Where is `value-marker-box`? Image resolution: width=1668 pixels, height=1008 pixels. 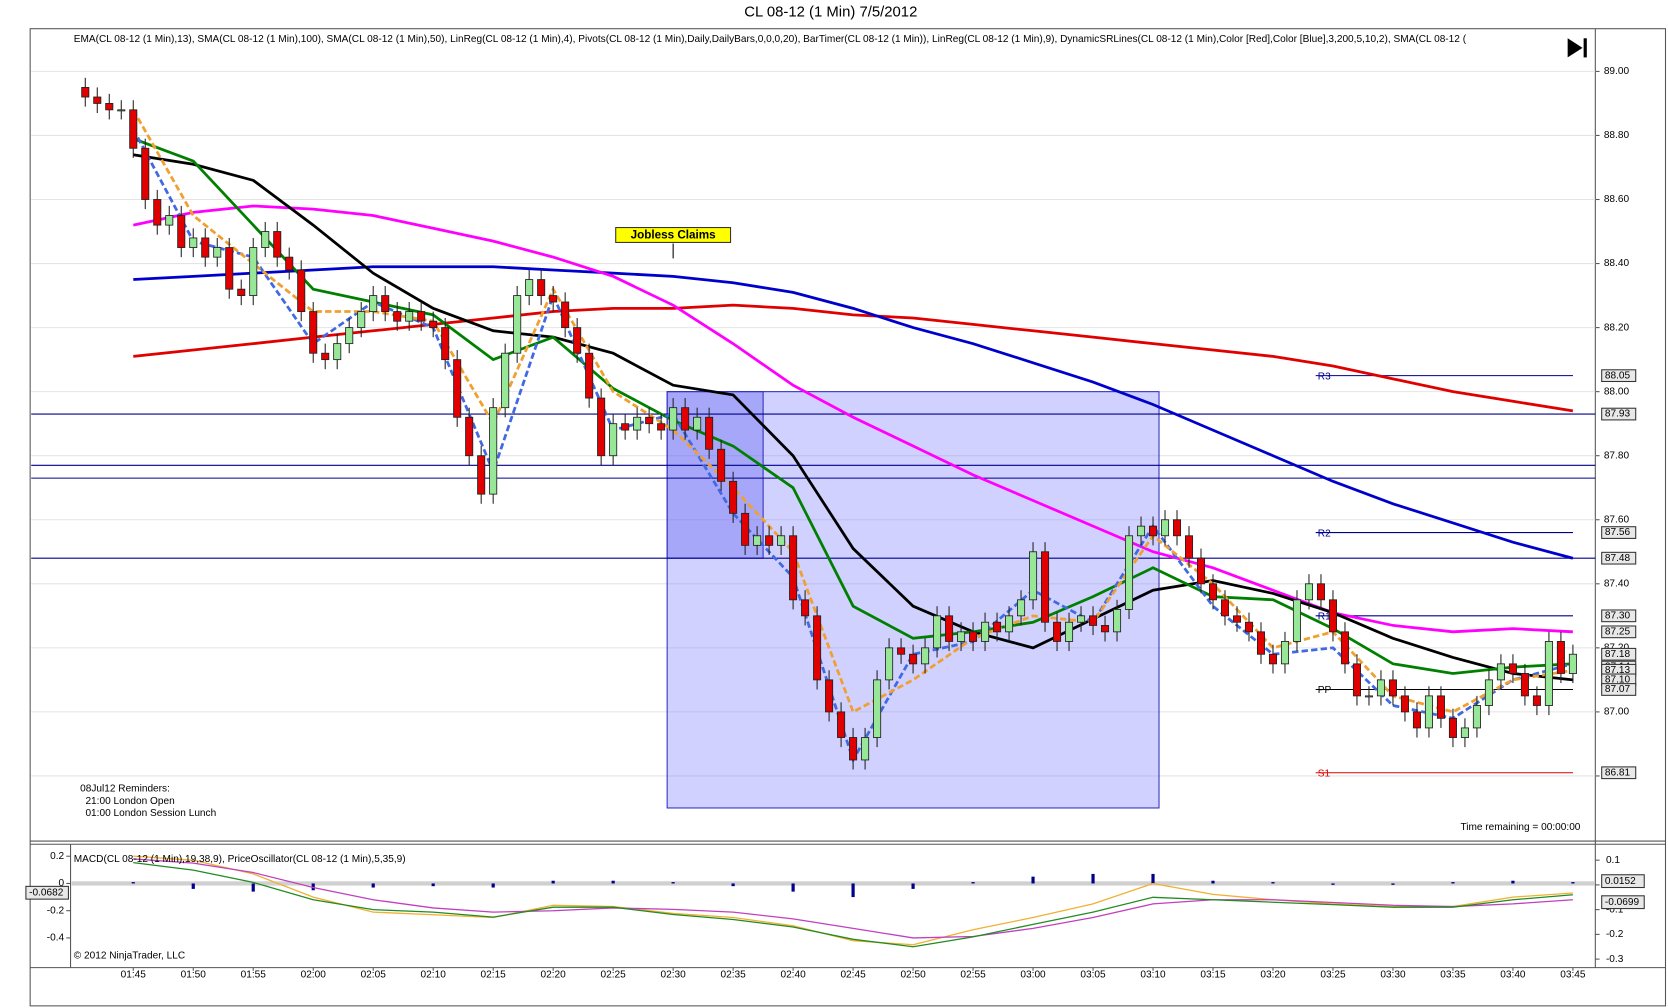 value-marker-box is located at coordinates (1623, 902).